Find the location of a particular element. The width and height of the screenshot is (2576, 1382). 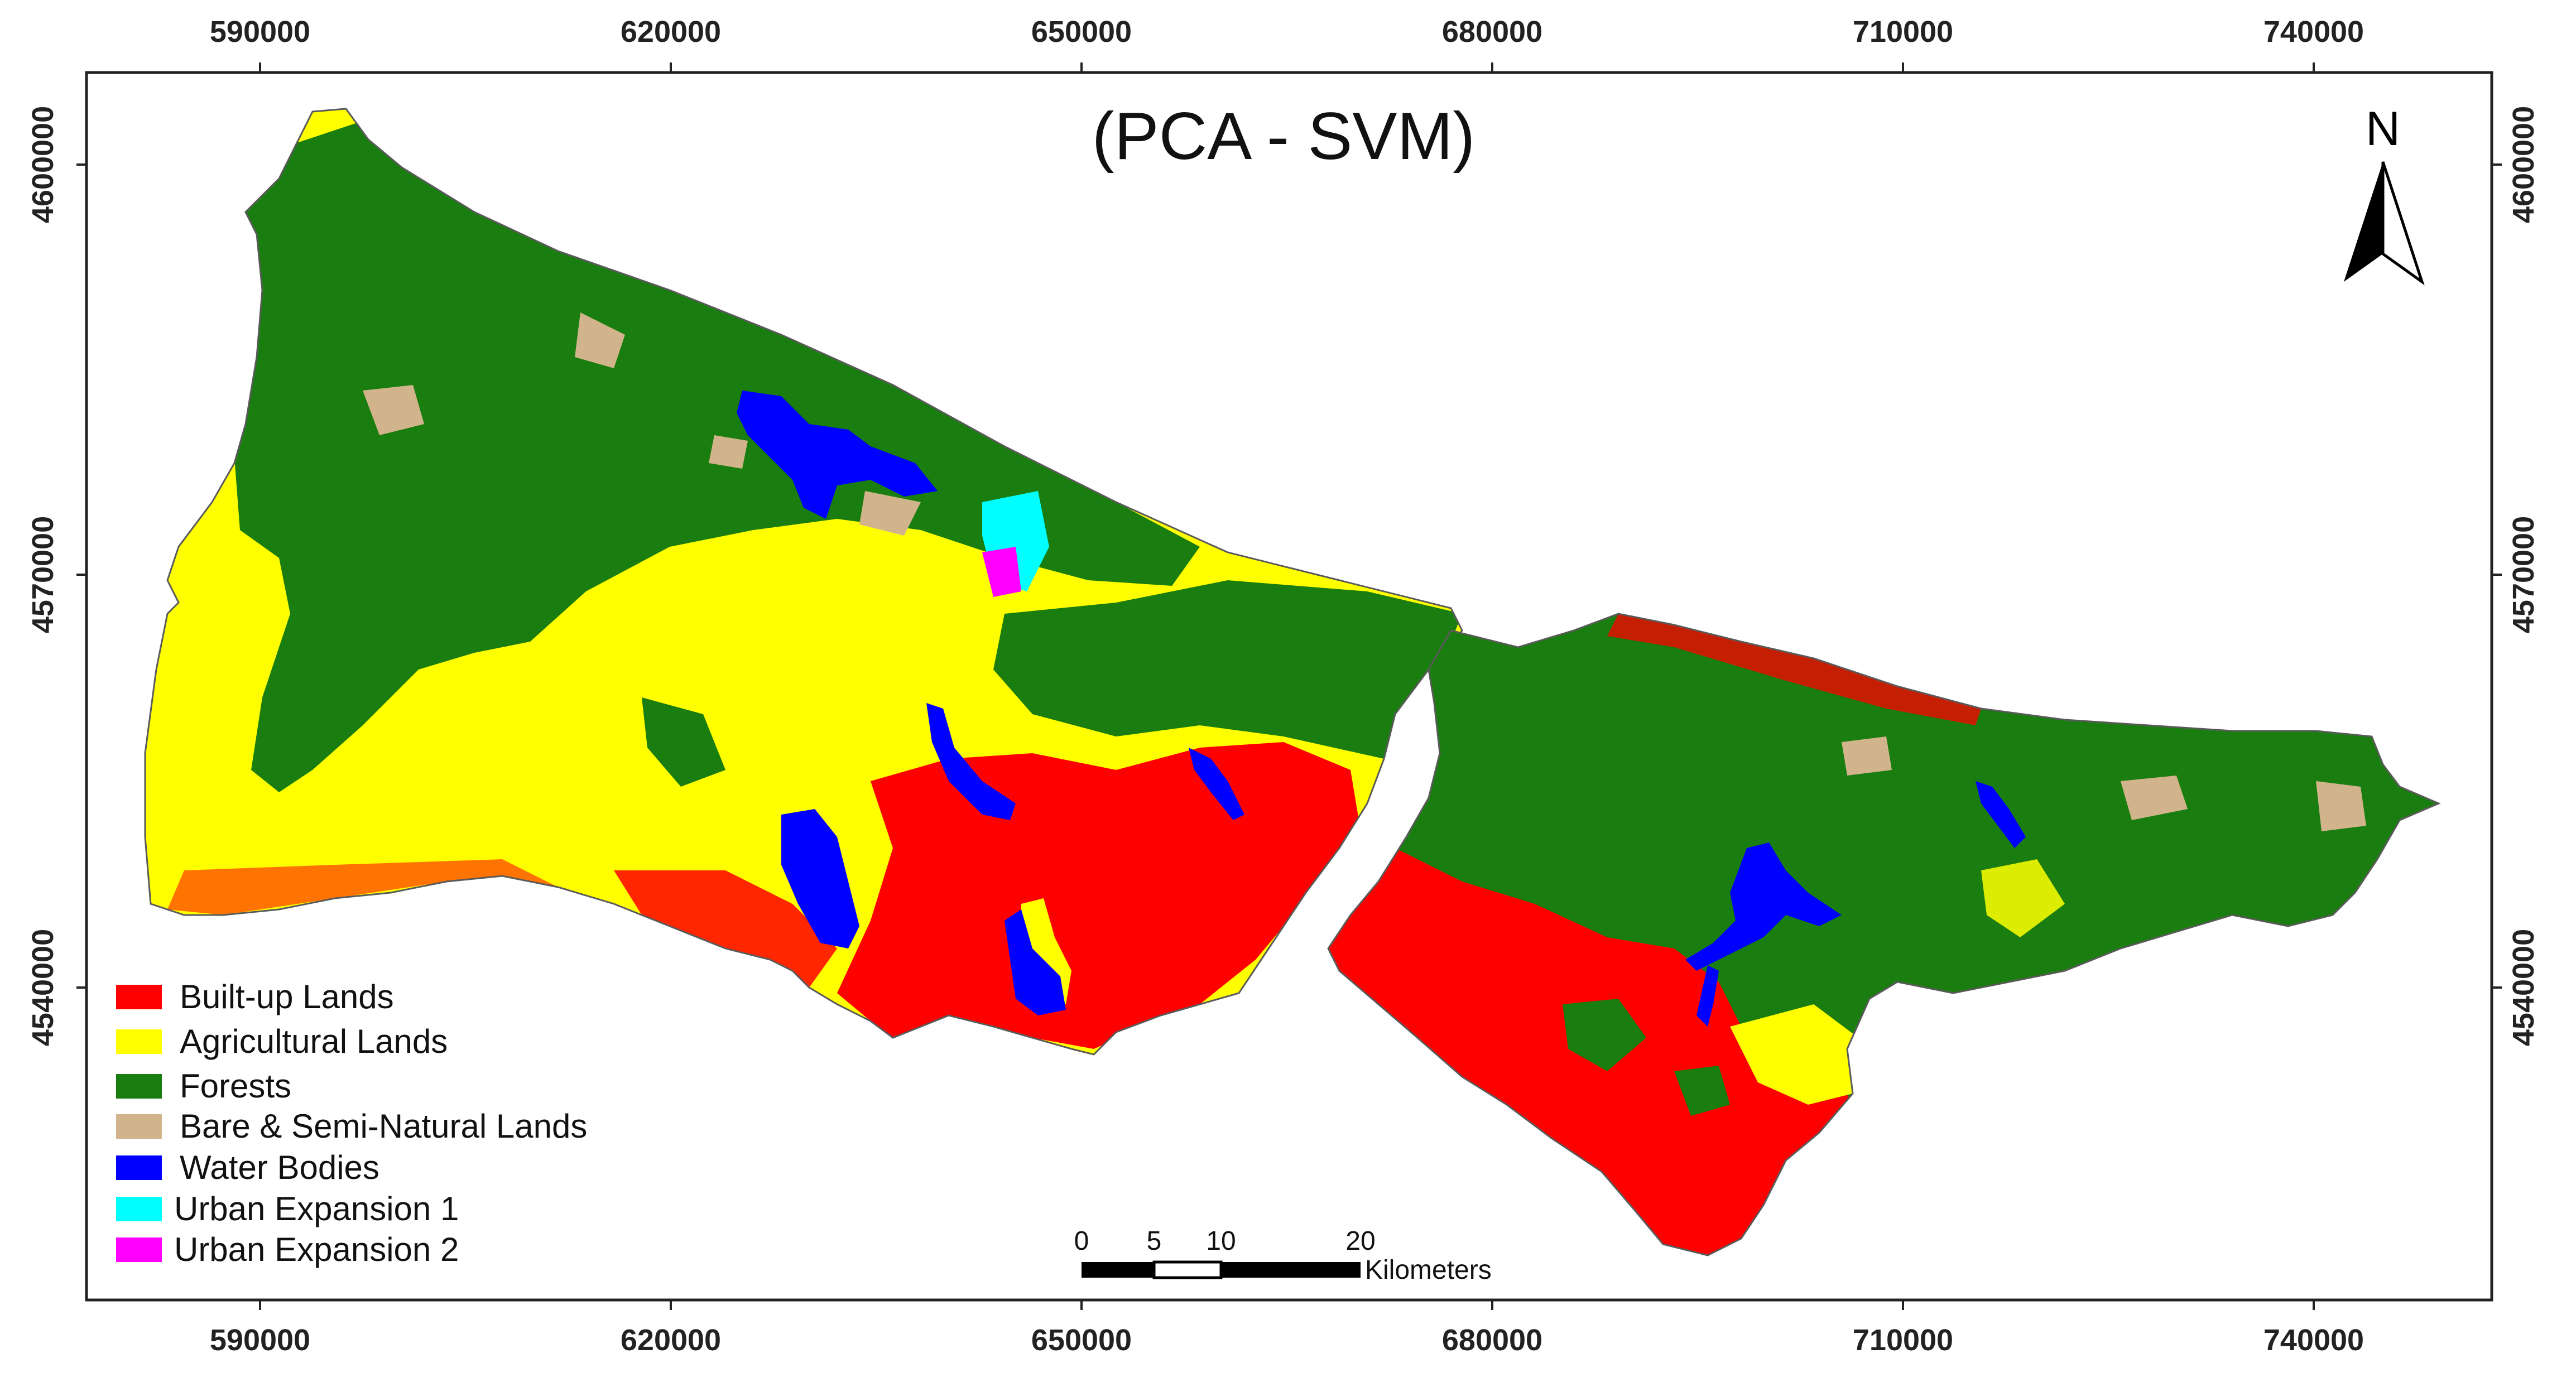

top-tick-label: 710000 is located at coordinates (1903, 32).